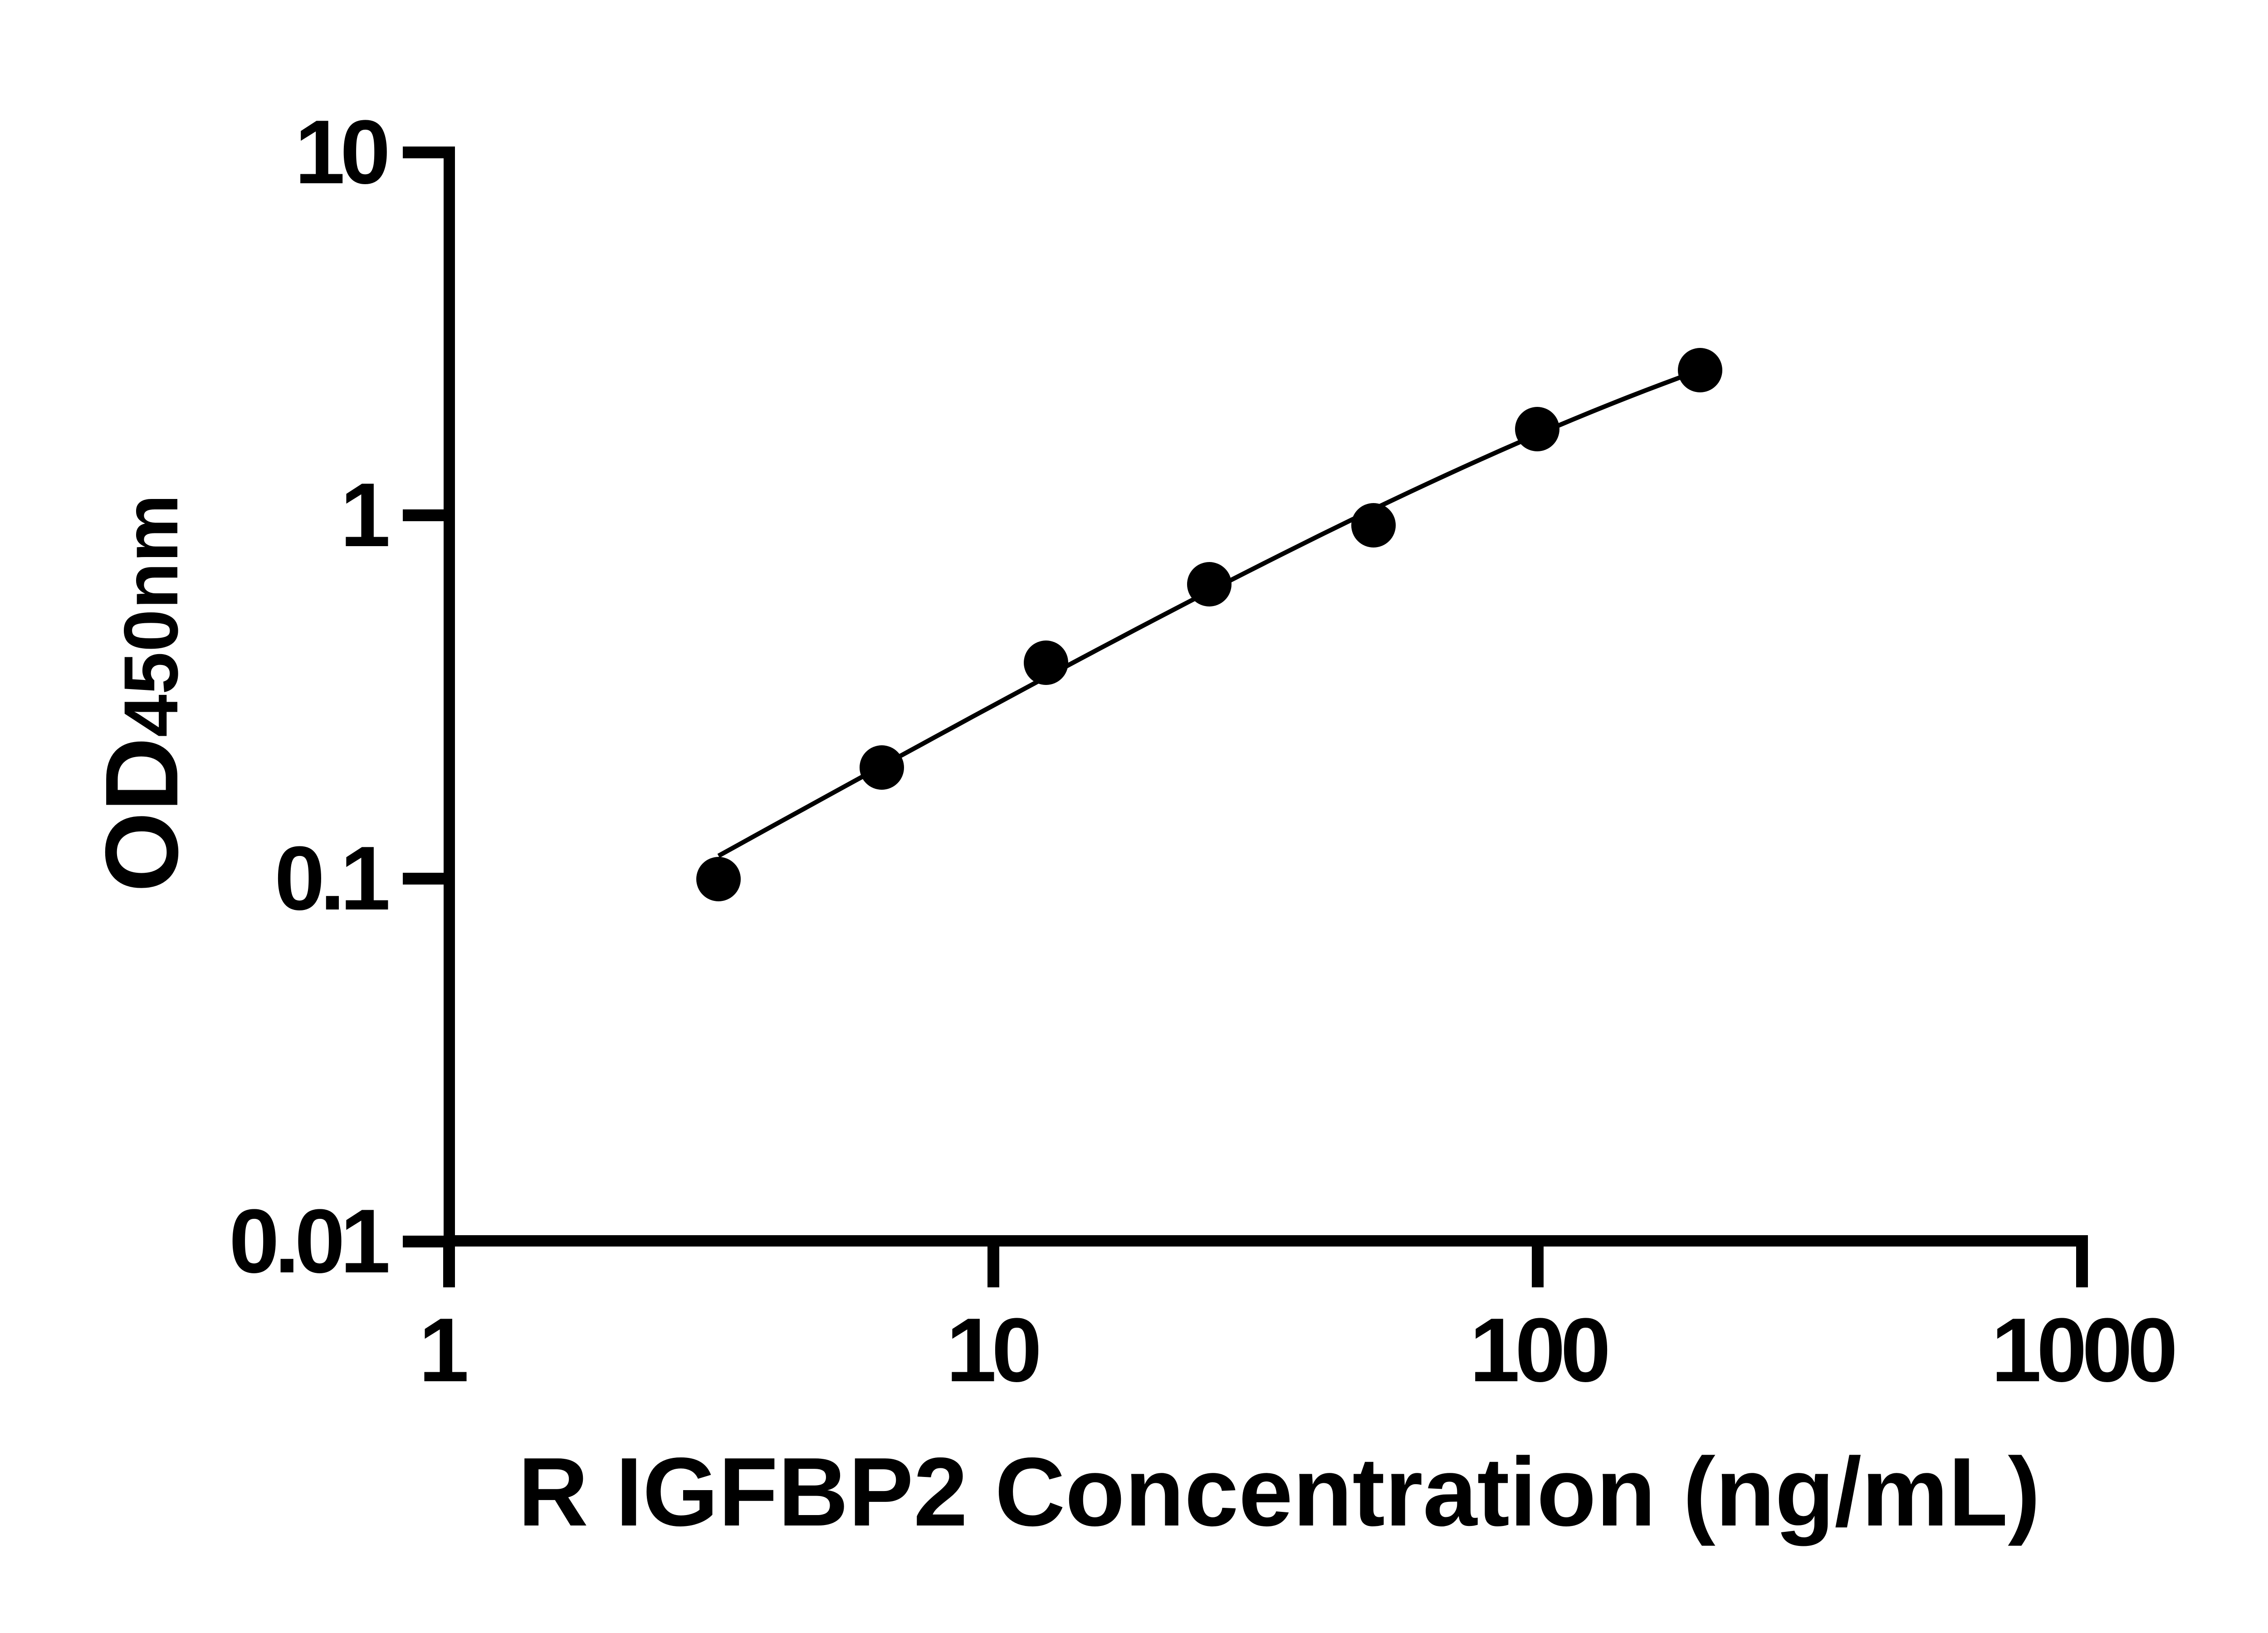 The height and width of the screenshot is (1633, 2268). Describe the element at coordinates (2083, 1350) in the screenshot. I see `svg-text: 1000` at that location.